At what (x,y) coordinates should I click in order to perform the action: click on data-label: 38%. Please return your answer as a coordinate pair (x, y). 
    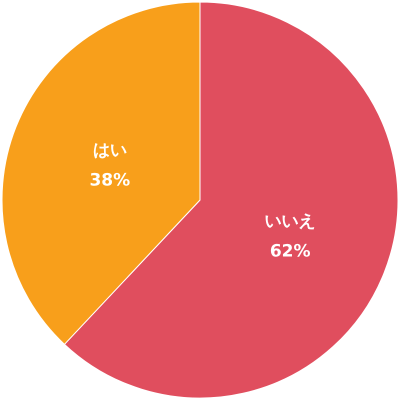
    Looking at the image, I should click on (109, 180).